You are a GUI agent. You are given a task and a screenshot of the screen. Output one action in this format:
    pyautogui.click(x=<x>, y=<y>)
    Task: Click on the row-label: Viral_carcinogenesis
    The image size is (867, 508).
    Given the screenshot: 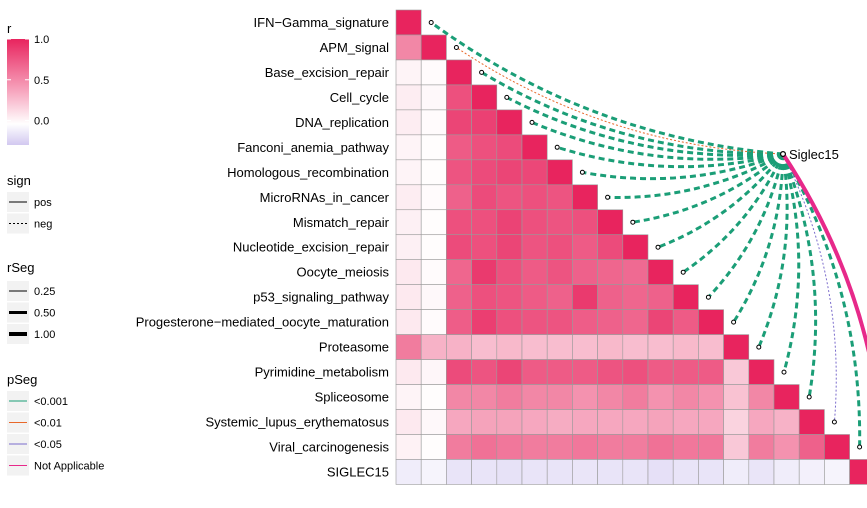 What is the action you would take?
    pyautogui.click(x=329, y=446)
    